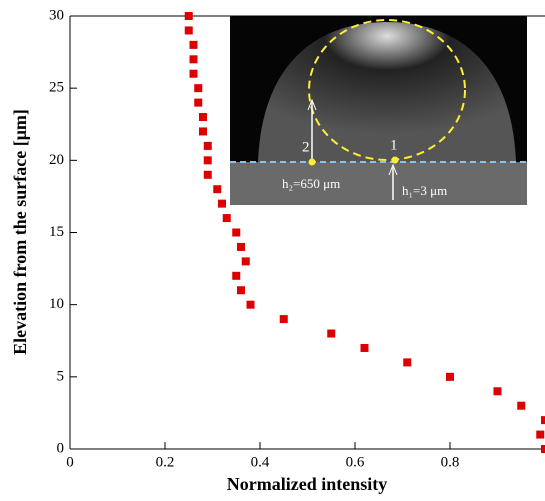 This screenshot has width=545, height=501. What do you see at coordinates (56, 232) in the screenshot?
I see `y-tick-label: 15` at bounding box center [56, 232].